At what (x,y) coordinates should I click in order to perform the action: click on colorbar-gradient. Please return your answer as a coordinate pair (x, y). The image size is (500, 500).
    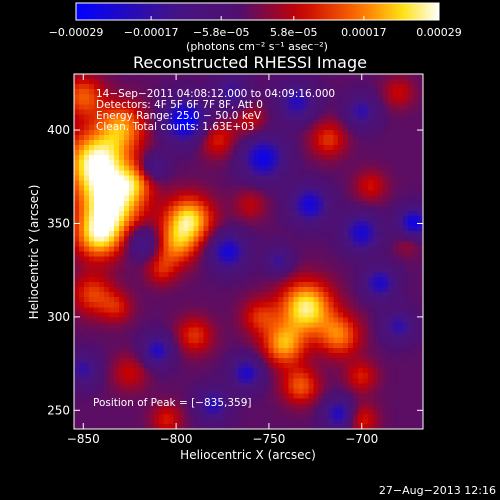
    Looking at the image, I should click on (257, 11).